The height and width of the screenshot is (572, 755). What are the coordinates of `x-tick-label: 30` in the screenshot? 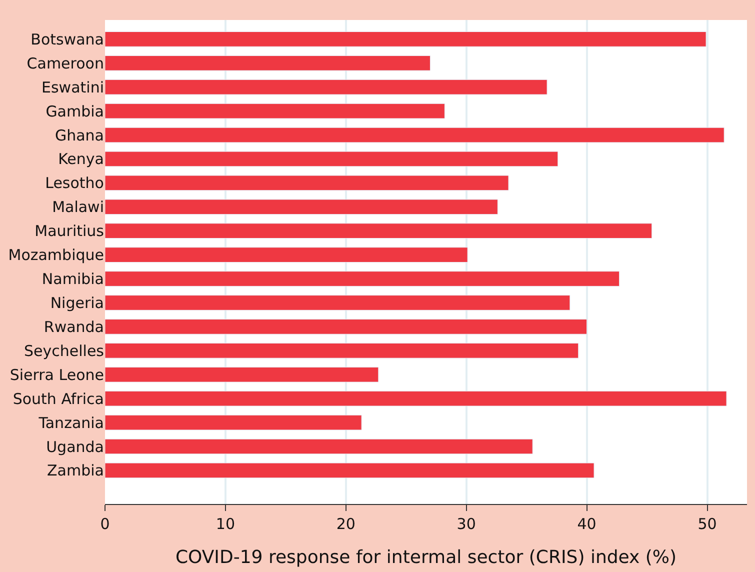 It's located at (466, 524).